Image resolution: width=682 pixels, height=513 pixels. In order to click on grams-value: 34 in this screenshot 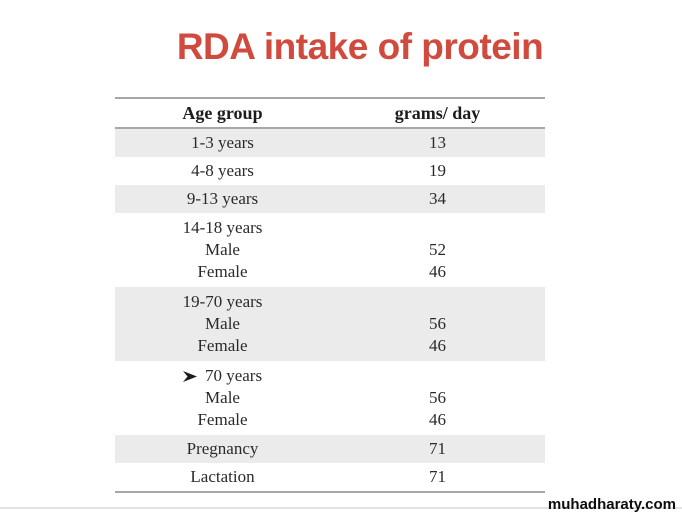, I will do `click(437, 198)`.